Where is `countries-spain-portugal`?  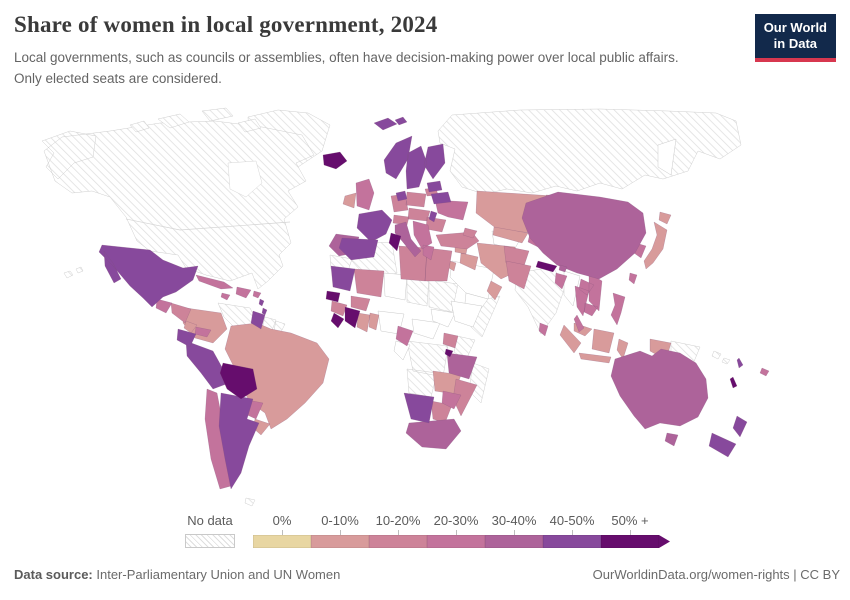
countries-spain-portugal is located at coordinates (358, 249).